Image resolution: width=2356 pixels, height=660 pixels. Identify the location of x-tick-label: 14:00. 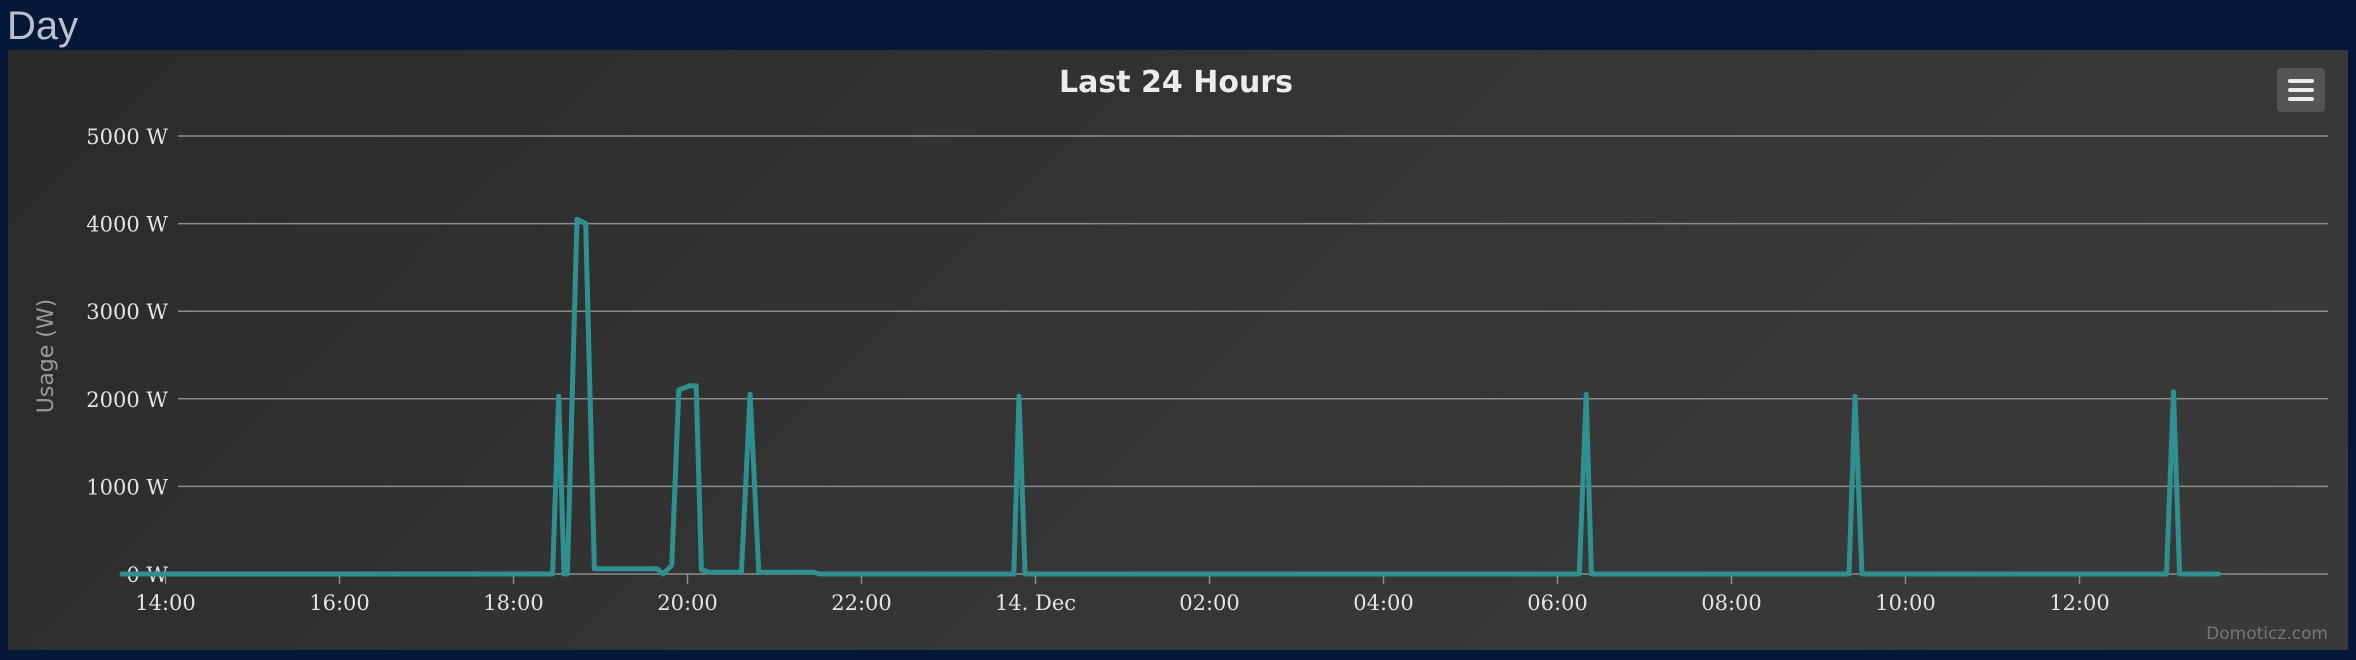
(165, 603).